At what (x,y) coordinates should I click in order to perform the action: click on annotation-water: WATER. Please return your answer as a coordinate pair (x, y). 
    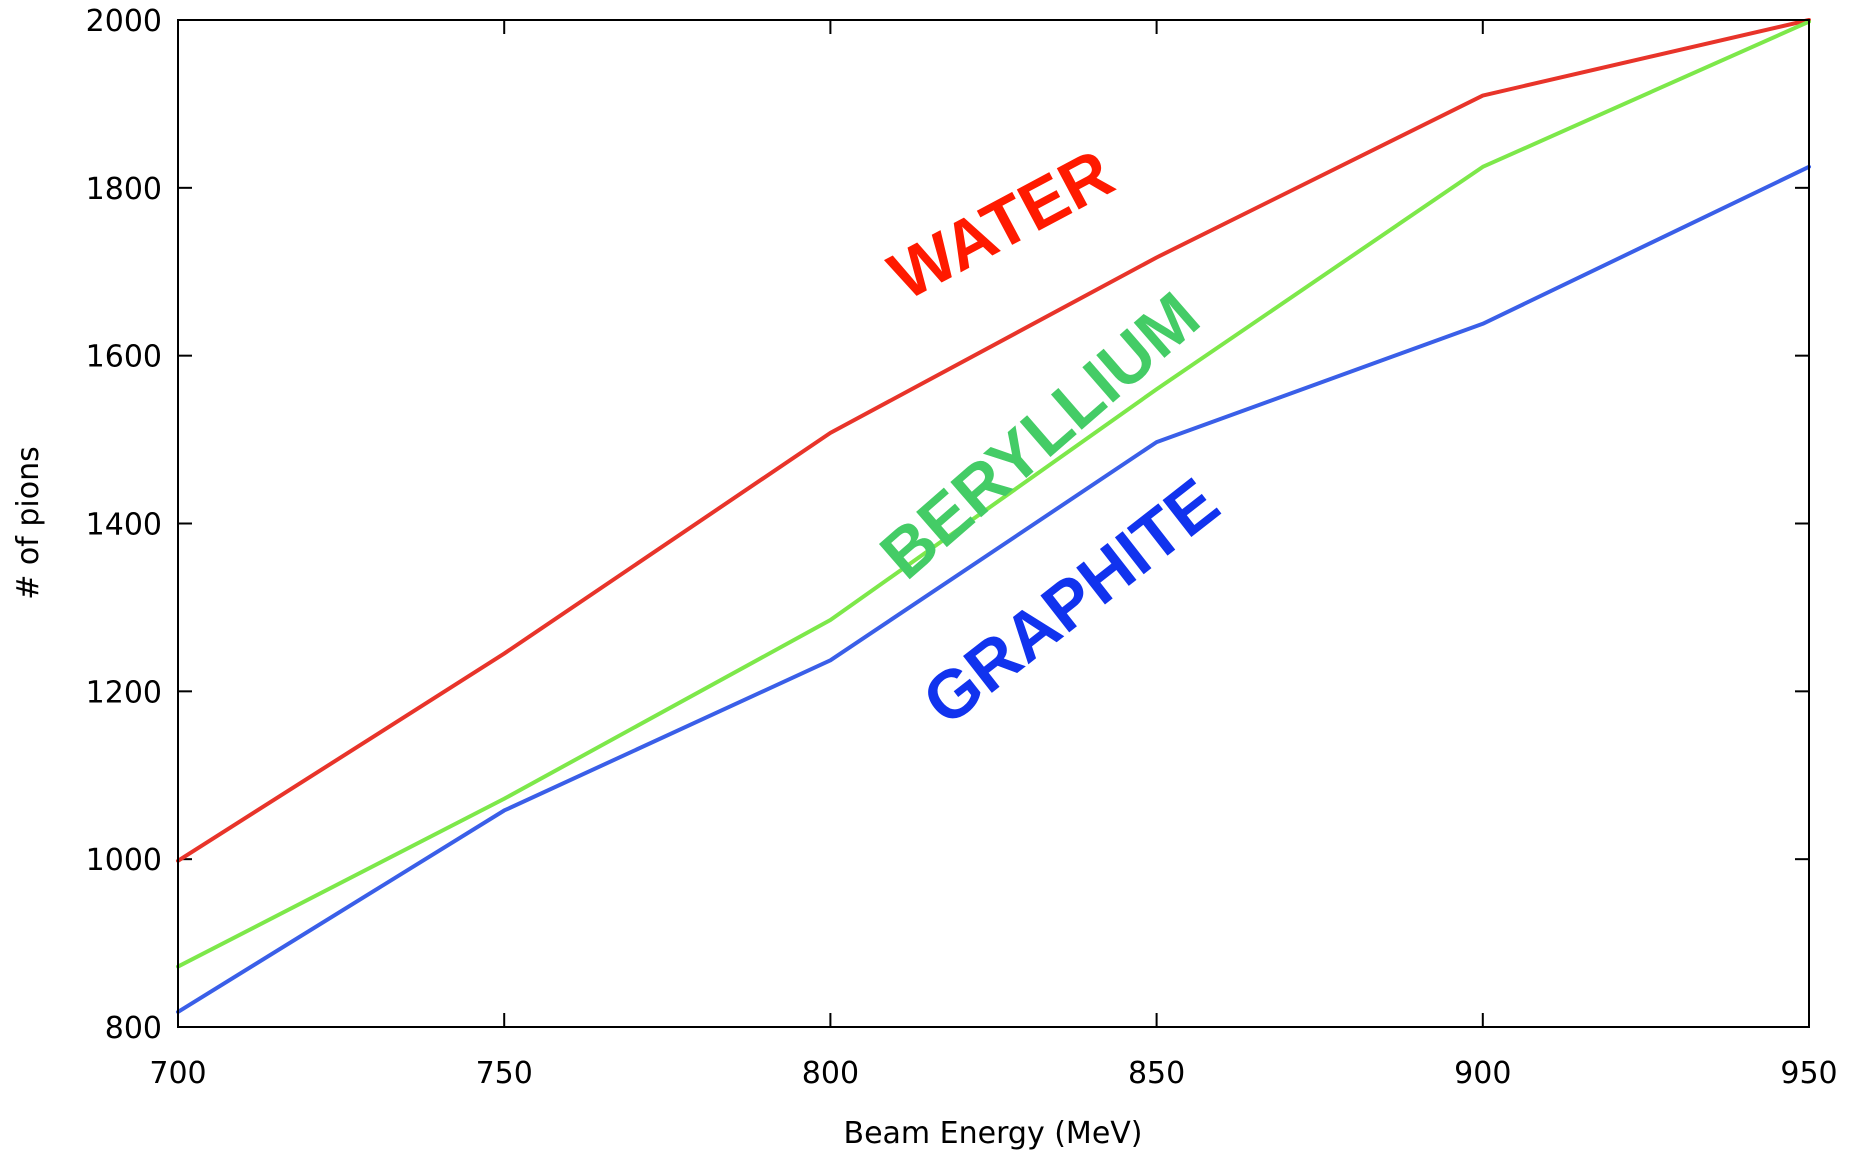
    Looking at the image, I should click on (1001, 225).